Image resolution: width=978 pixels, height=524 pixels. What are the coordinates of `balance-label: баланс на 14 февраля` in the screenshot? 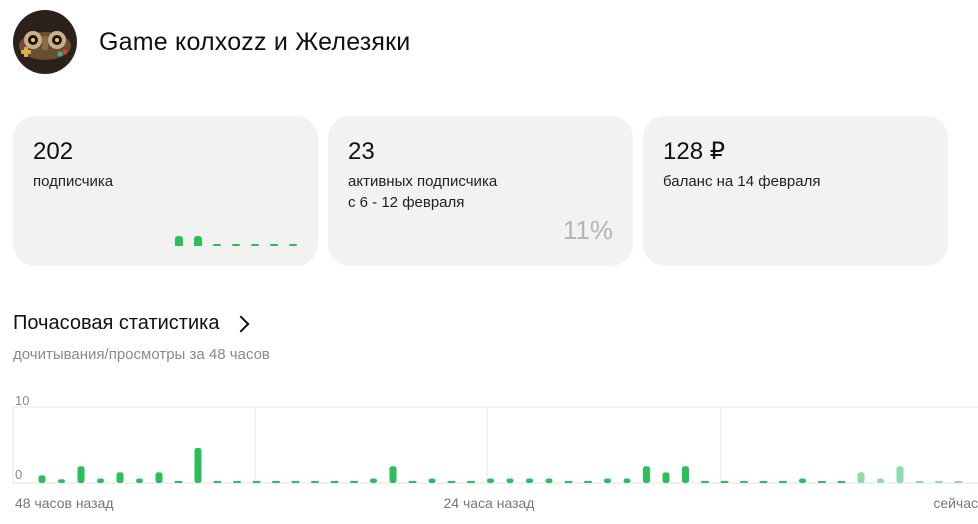 It's located at (742, 181).